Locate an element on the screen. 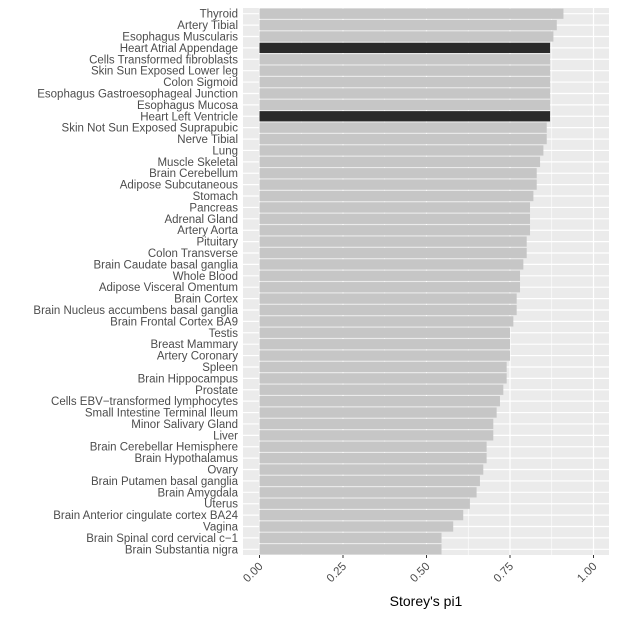 The image size is (617, 622). y-tick-label: Brain Substantia nigra is located at coordinates (182, 550).